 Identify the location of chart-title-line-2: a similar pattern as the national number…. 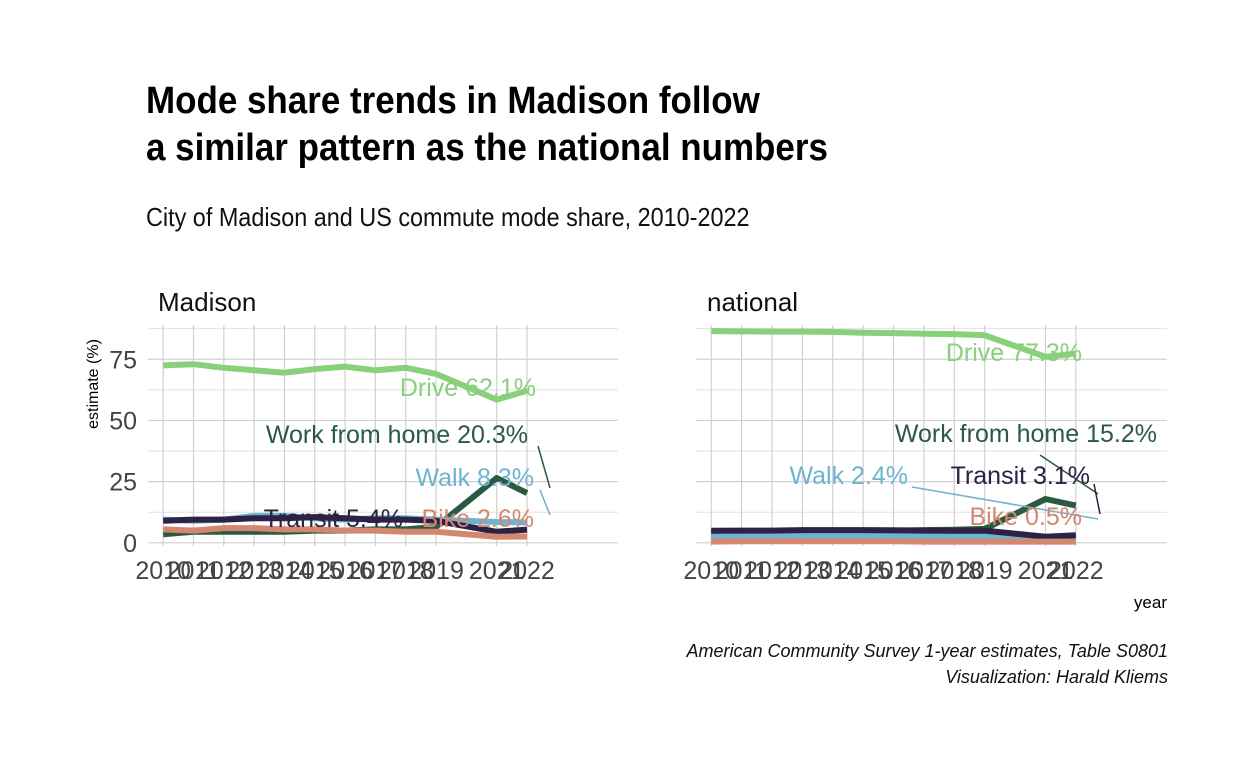
(487, 148).